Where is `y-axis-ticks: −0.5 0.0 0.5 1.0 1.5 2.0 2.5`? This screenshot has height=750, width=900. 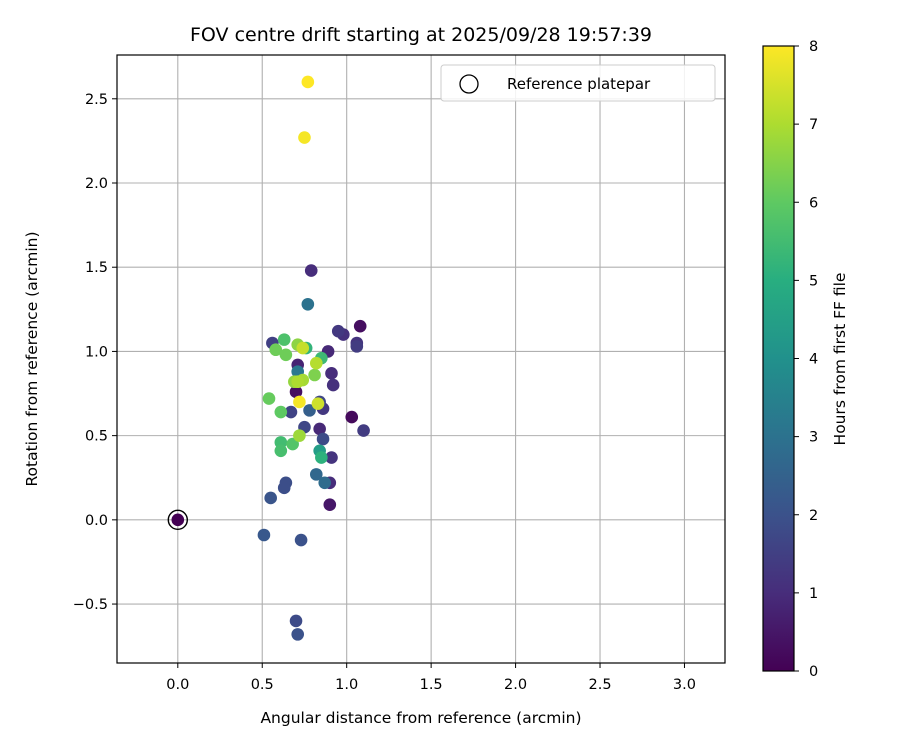 y-axis-ticks: −0.5 0.0 0.5 1.0 1.5 2.0 2.5 is located at coordinates (95, 352).